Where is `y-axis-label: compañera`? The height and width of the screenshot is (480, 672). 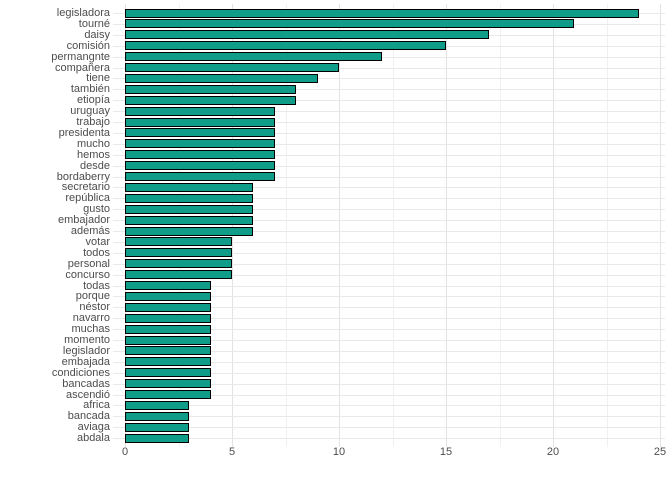
y-axis-label: compañera is located at coordinates (82, 67).